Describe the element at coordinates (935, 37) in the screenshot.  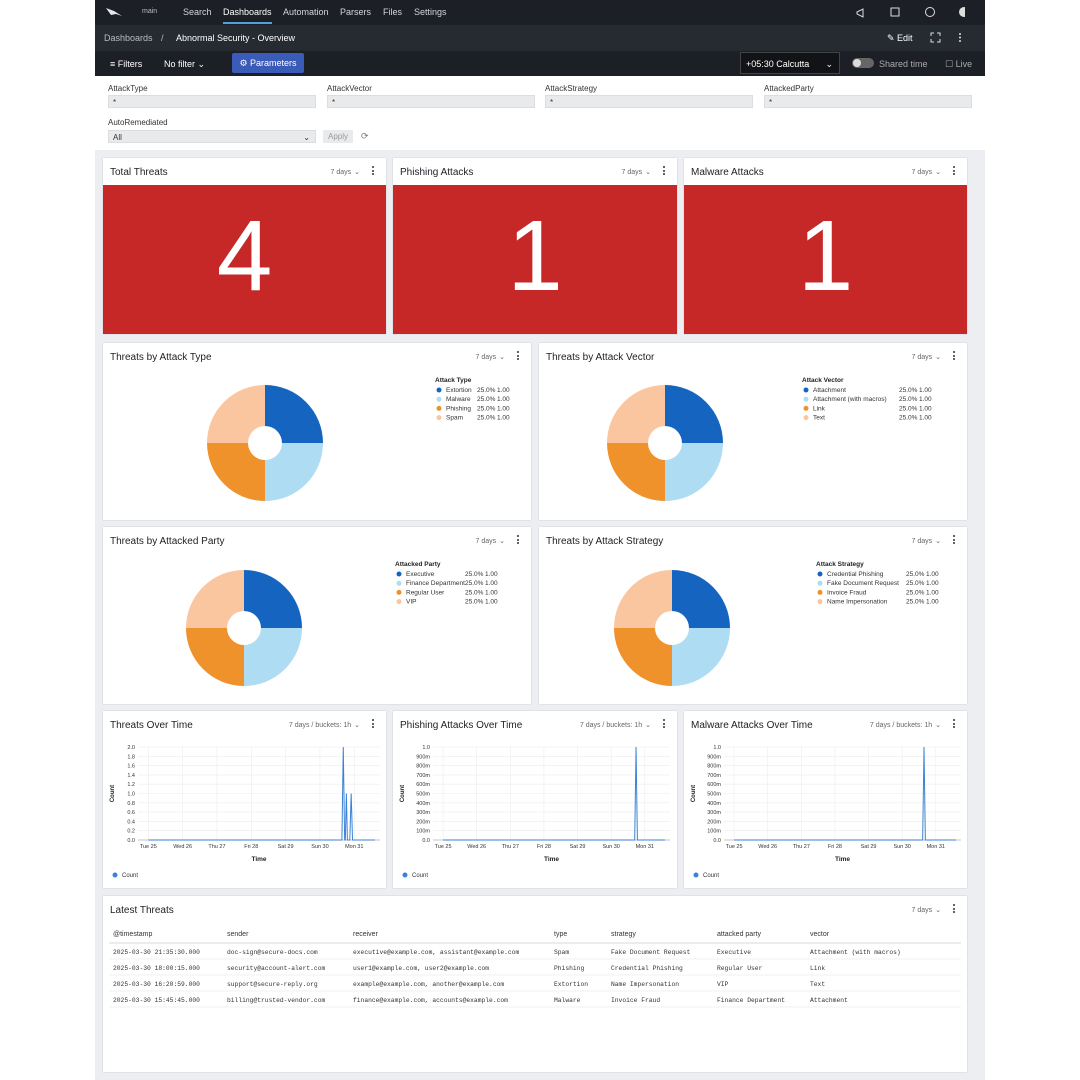
I see `fullscreen-icon` at that location.